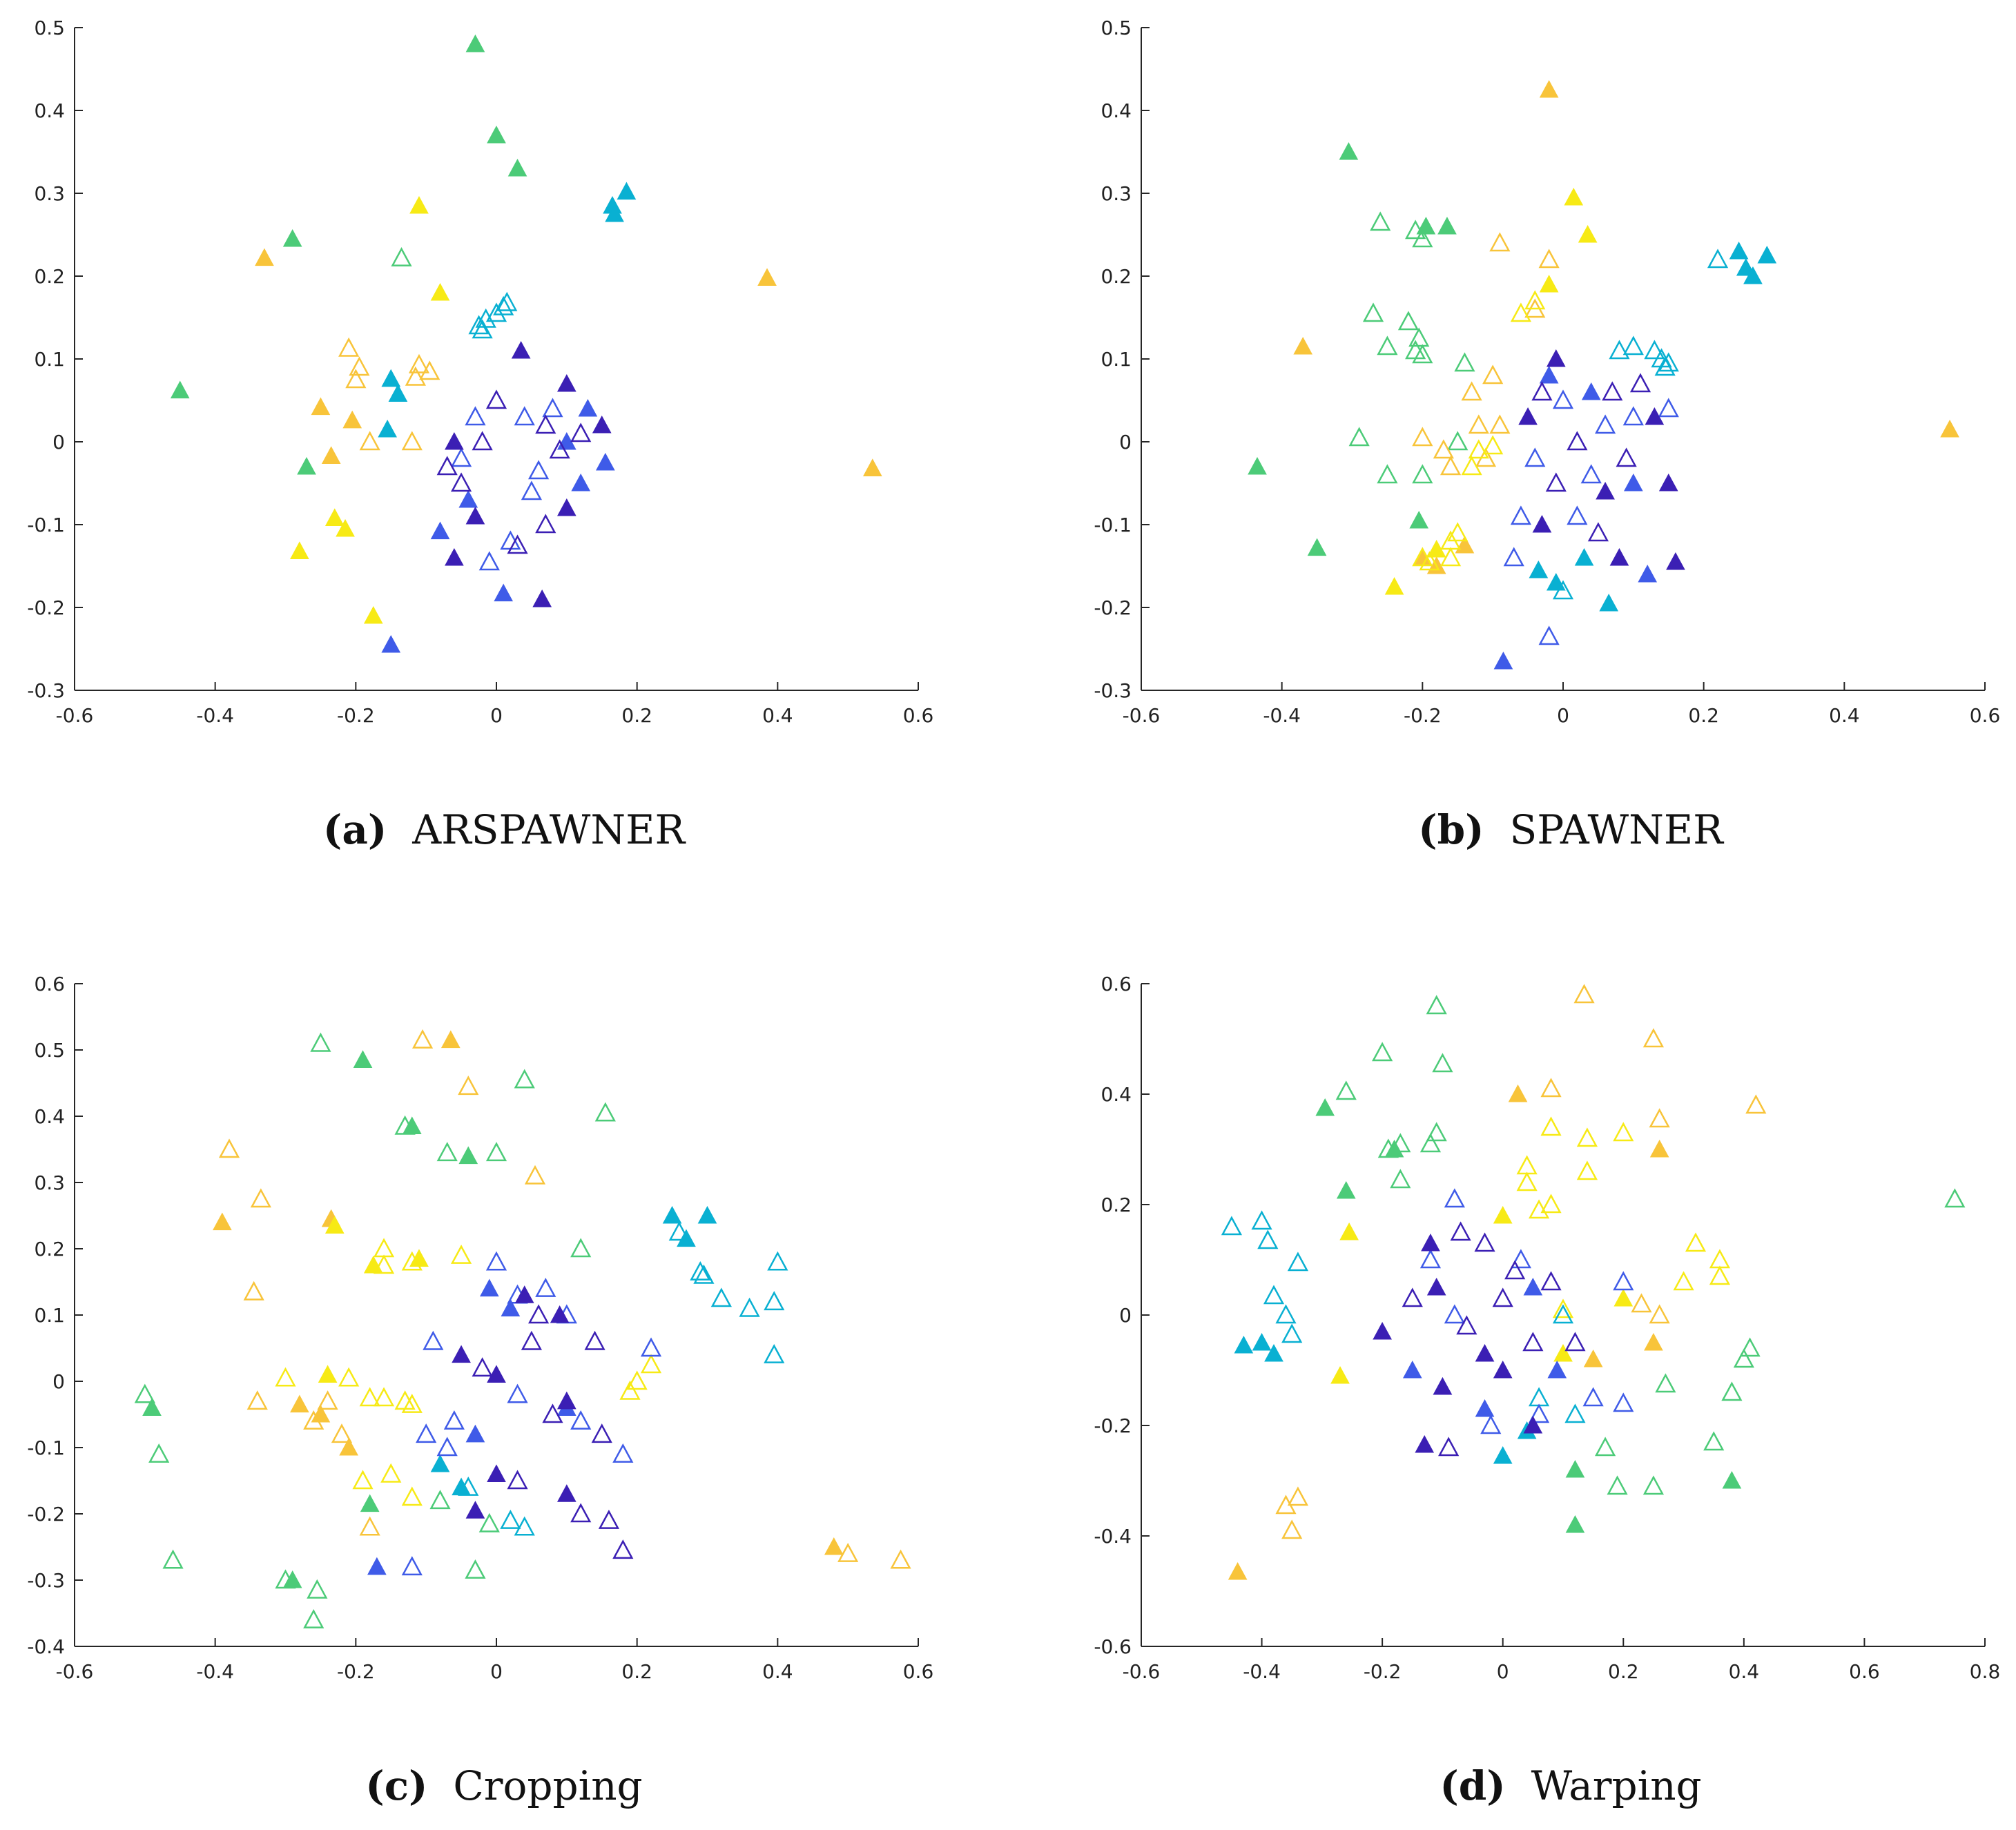 This screenshot has height=1830, width=2016. I want to click on y-tick-label: -0.4, so click(1113, 1536).